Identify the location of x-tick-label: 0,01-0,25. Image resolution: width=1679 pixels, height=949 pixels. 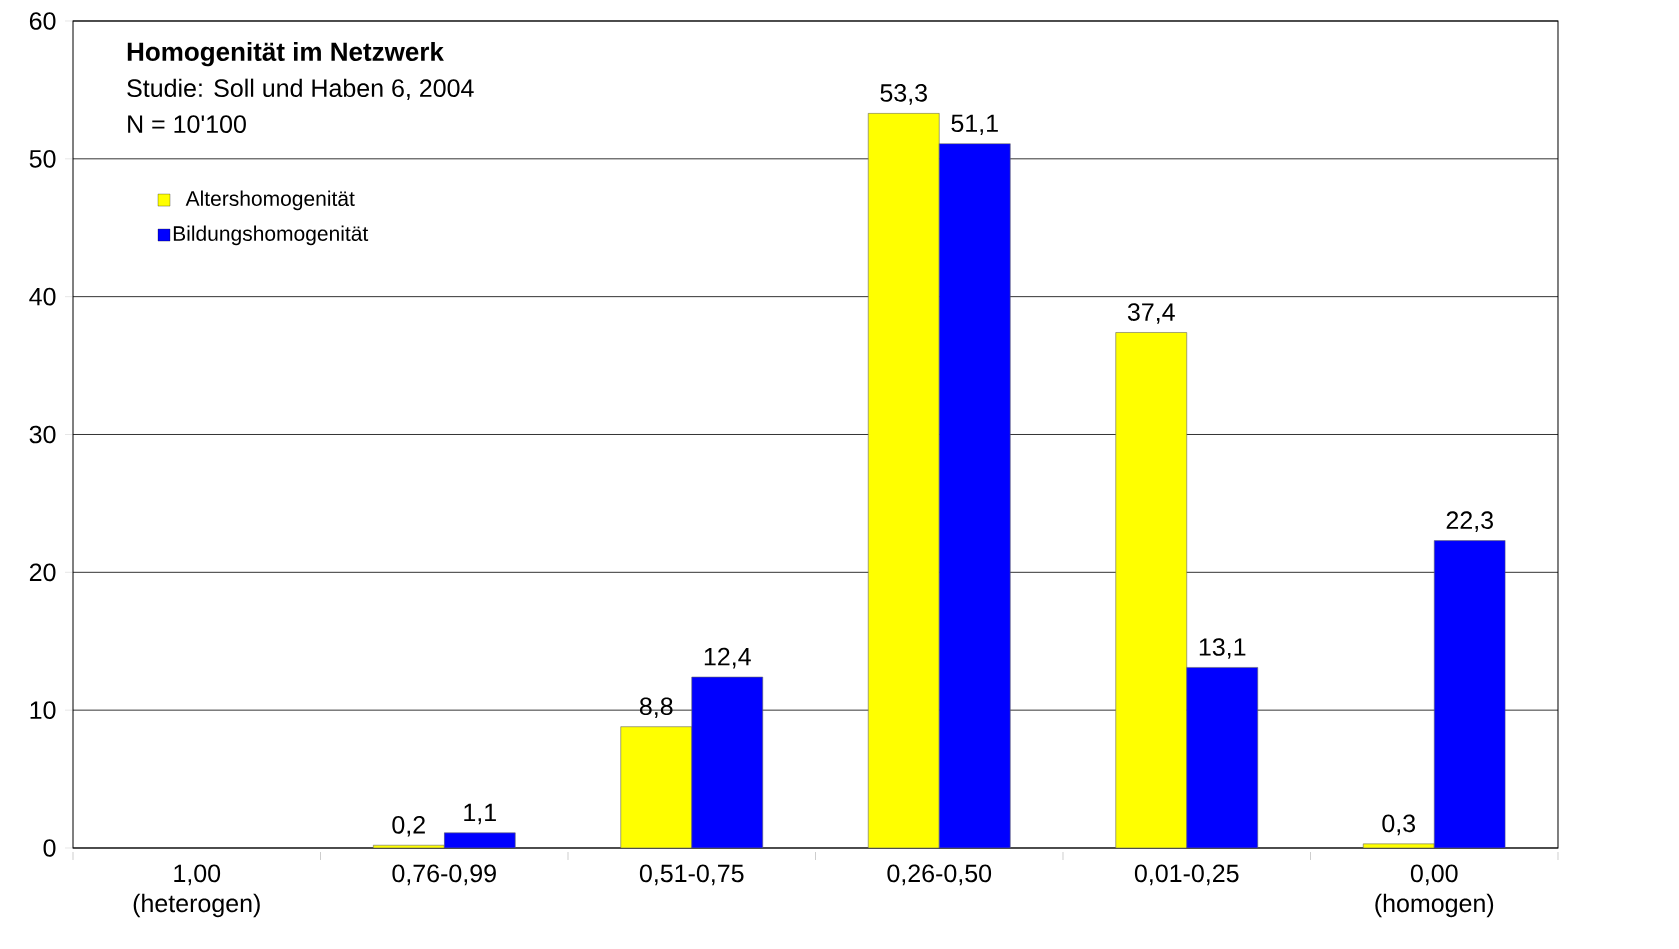
(1186, 875).